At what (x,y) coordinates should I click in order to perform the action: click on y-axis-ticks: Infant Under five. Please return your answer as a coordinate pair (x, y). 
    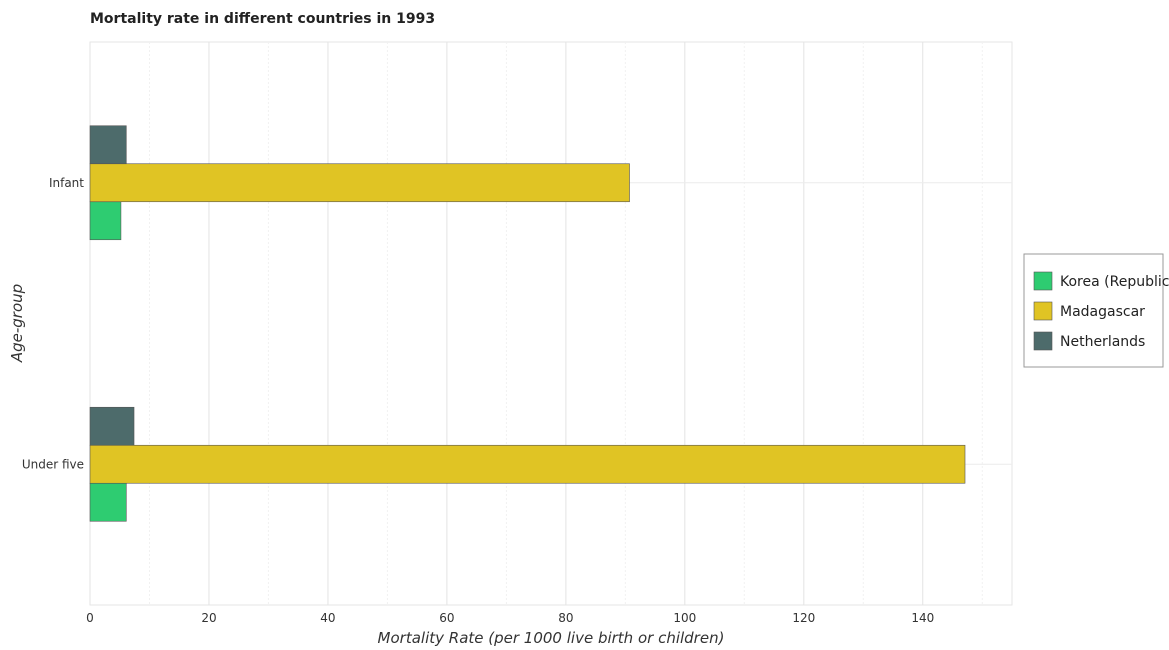
    Looking at the image, I should click on (53, 324).